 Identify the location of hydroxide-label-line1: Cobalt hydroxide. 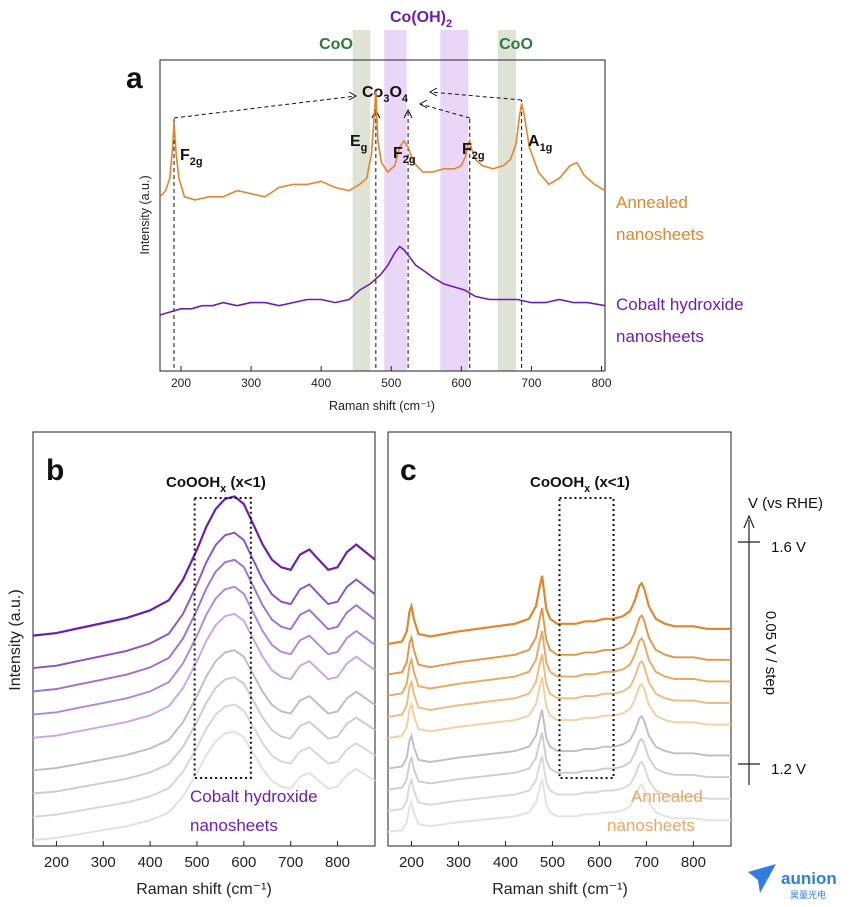
(680, 304).